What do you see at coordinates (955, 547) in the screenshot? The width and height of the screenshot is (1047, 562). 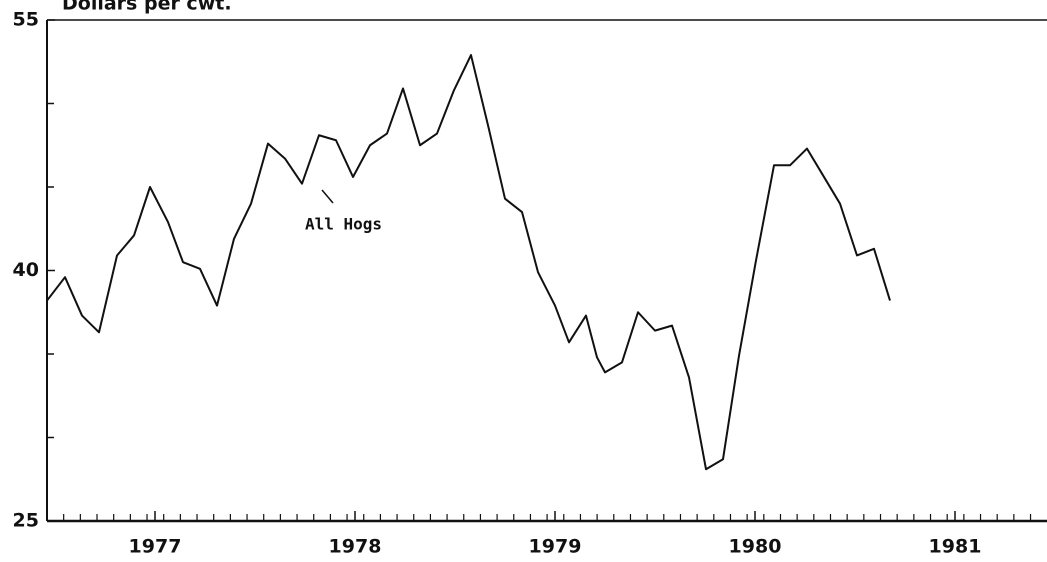 I see `x-tick-label: 1981` at bounding box center [955, 547].